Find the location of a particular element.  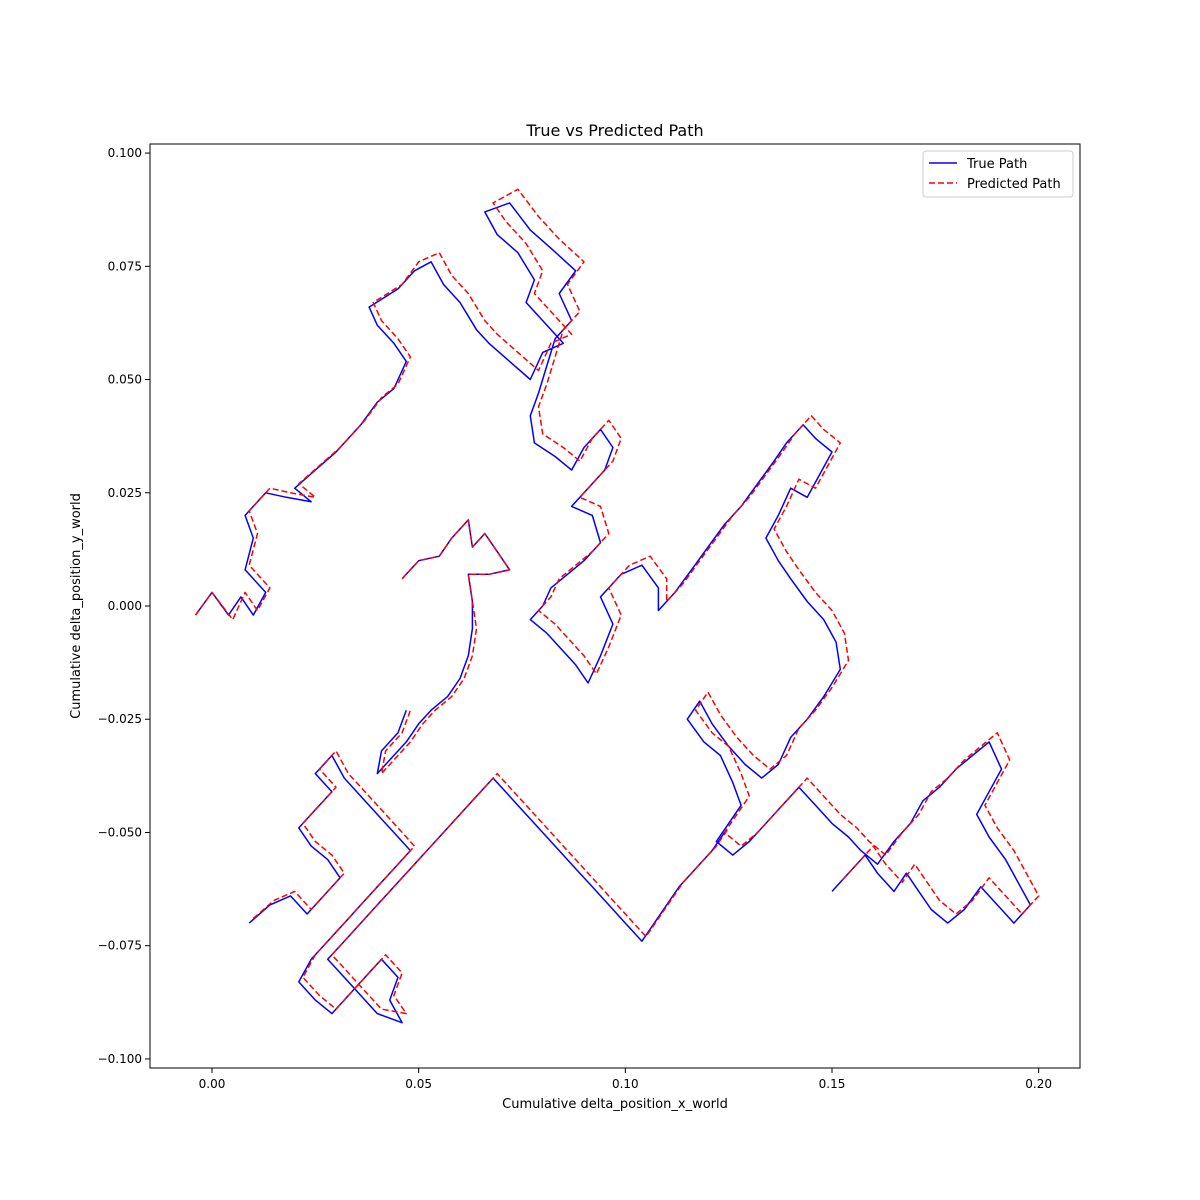

legend-true-path-label: True Path is located at coordinates (996, 164).